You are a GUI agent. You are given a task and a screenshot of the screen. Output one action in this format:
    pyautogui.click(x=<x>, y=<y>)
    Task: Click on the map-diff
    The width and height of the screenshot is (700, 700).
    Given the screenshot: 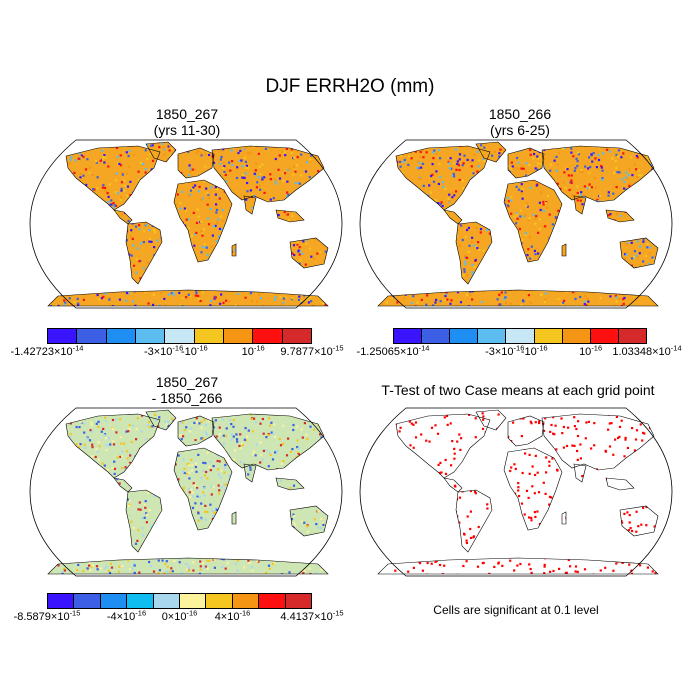 What is the action you would take?
    pyautogui.click(x=186, y=492)
    